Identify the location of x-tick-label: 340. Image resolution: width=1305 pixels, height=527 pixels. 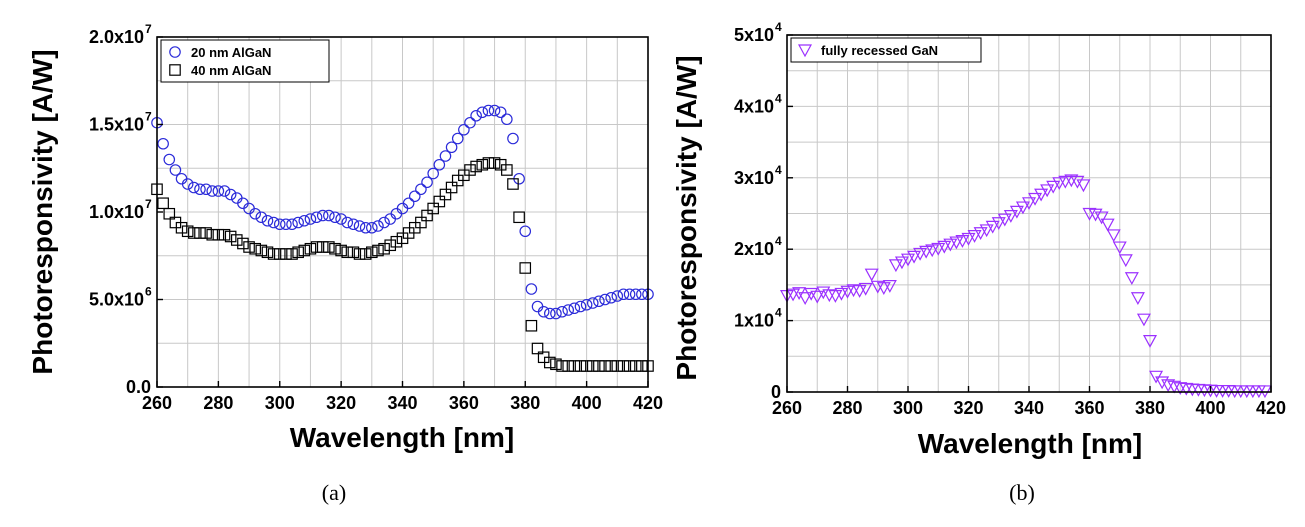
(402, 403).